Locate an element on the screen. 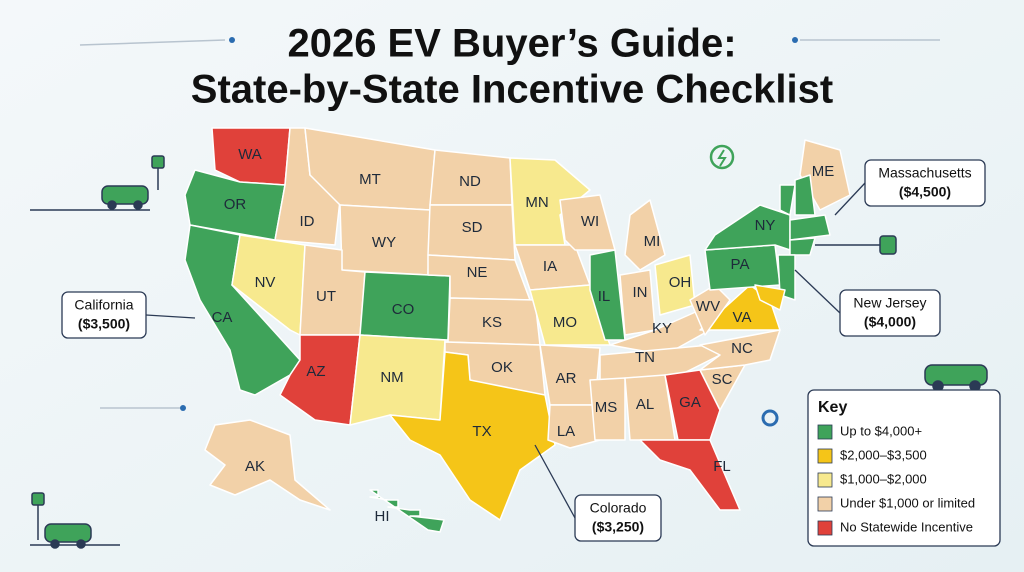  state-label: OK is located at coordinates (502, 367).